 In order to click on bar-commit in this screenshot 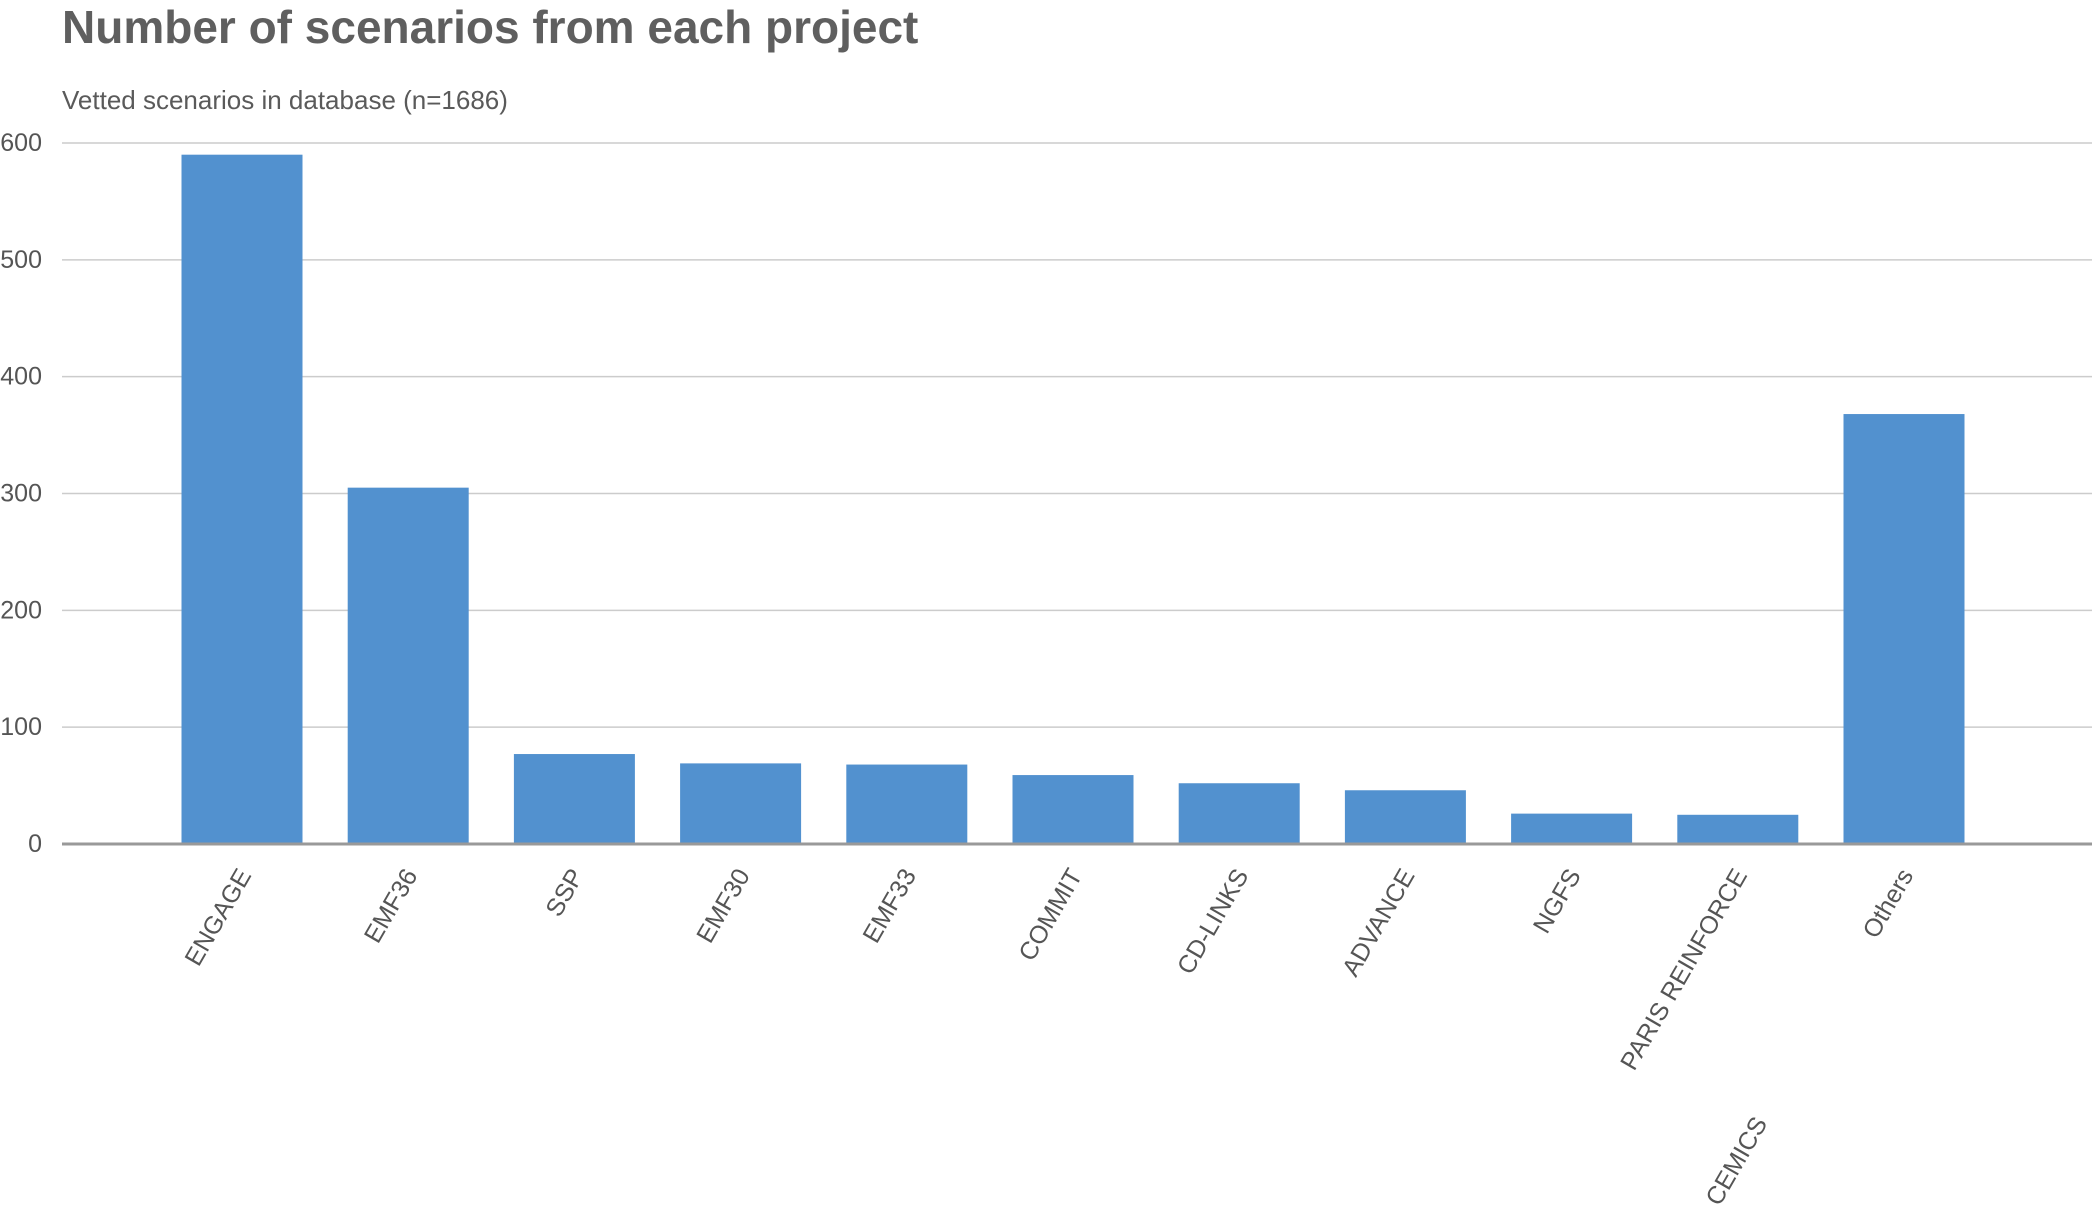, I will do `click(1073, 809)`.